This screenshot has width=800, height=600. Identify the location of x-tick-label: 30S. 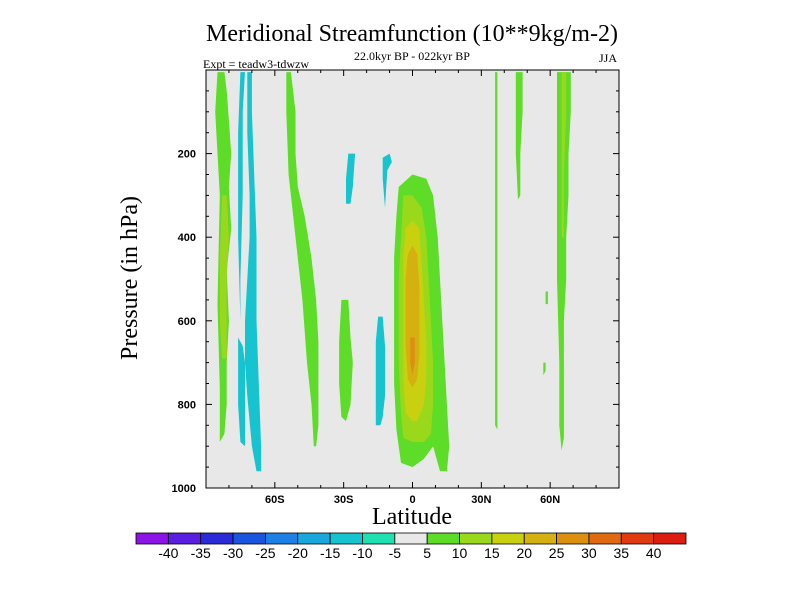
(344, 500).